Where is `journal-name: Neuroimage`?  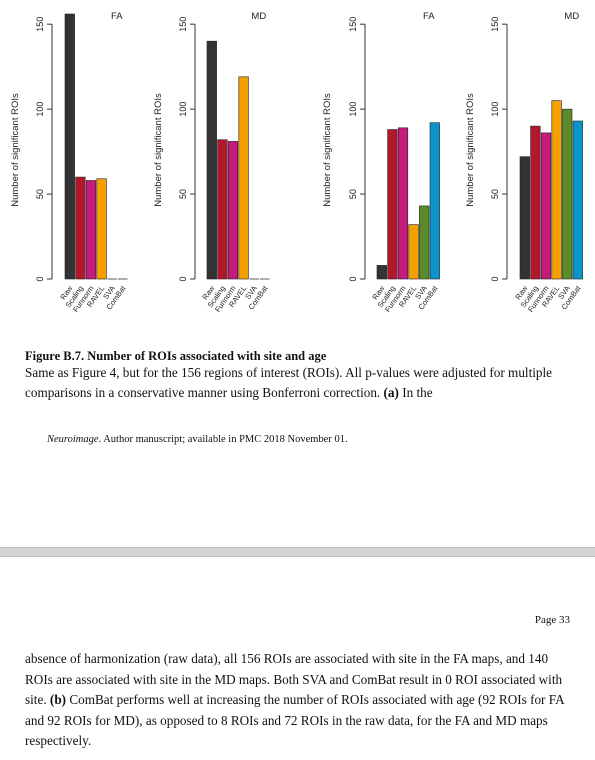 journal-name: Neuroimage is located at coordinates (73, 439).